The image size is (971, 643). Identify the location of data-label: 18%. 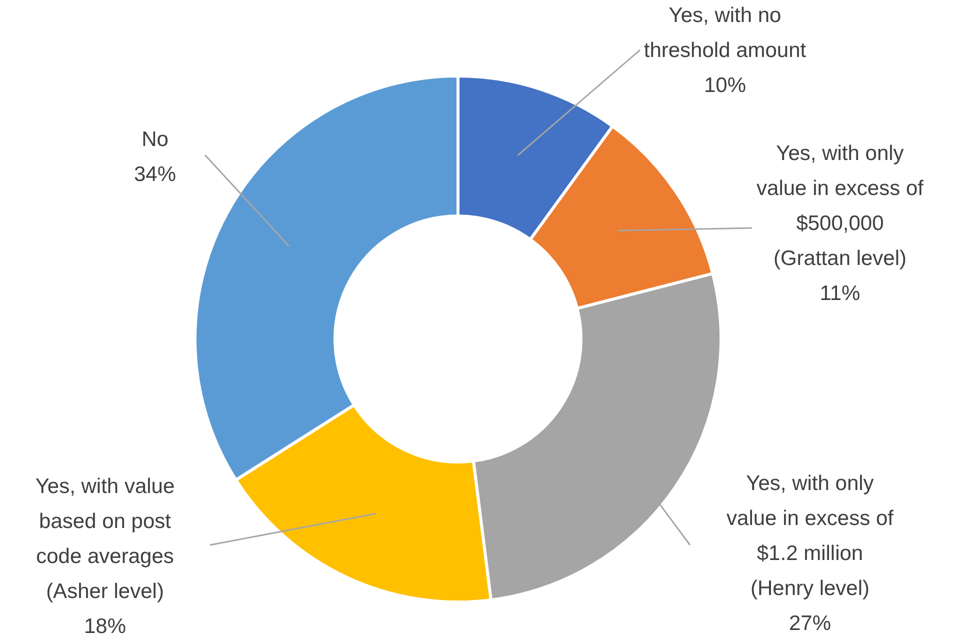
(105, 626).